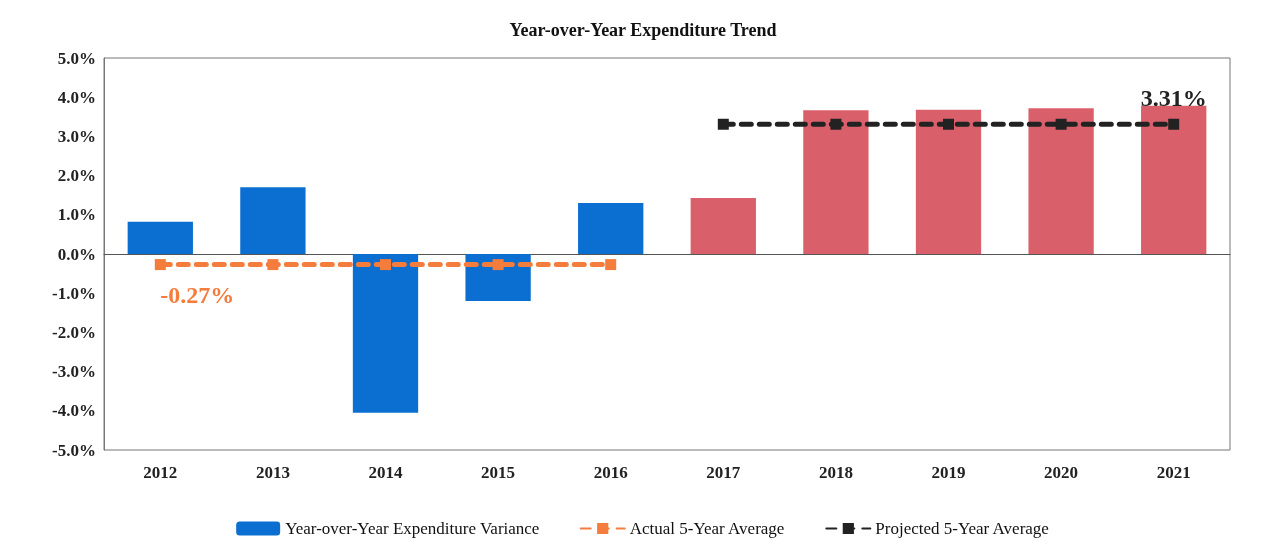  Describe the element at coordinates (74, 332) in the screenshot. I see `y-tick-label: -2.0%` at that location.